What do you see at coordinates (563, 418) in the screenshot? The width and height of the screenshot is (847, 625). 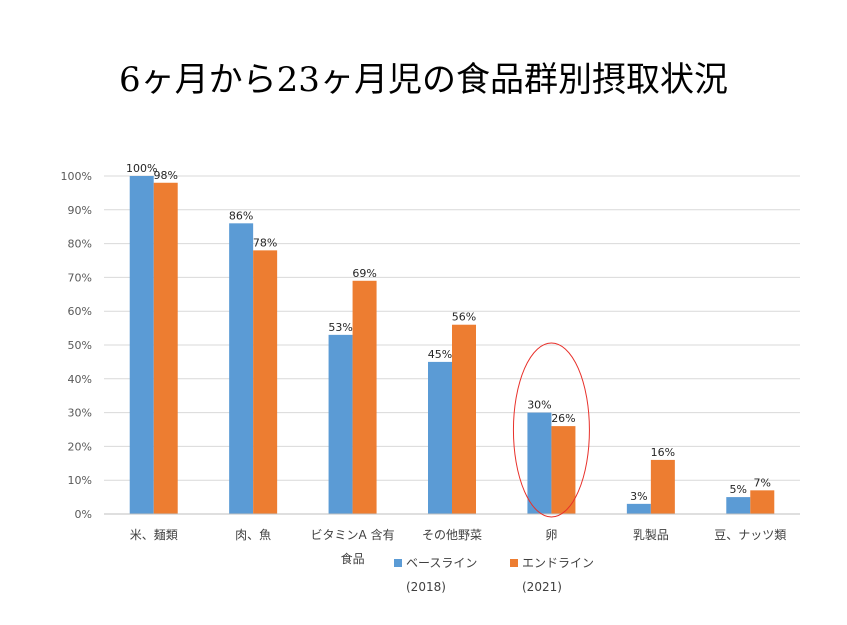 I see `data-label: 26%` at bounding box center [563, 418].